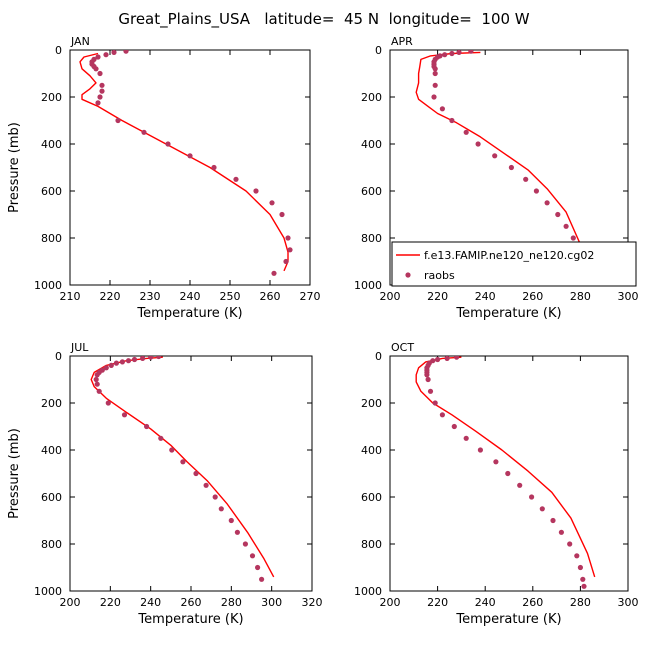 The width and height of the screenshot is (648, 648). I want to click on legend-label-model: f.e13.FAMIP.ne120_ne120.cg02, so click(509, 255).